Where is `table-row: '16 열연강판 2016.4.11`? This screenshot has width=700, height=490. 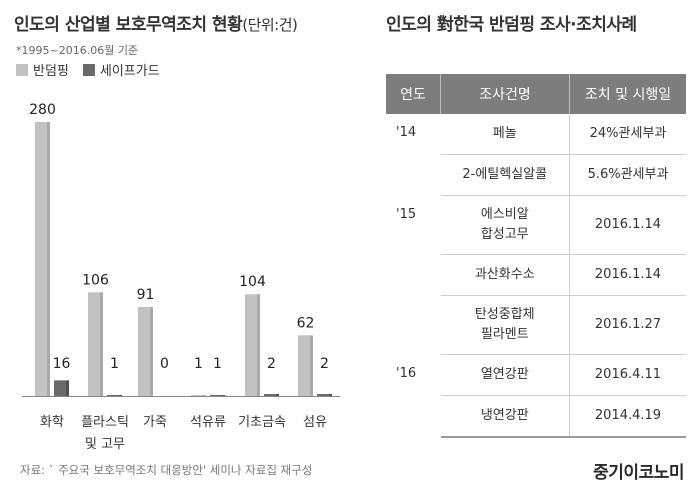 table-row: '16 열연강판 2016.4.11 is located at coordinates (536, 375).